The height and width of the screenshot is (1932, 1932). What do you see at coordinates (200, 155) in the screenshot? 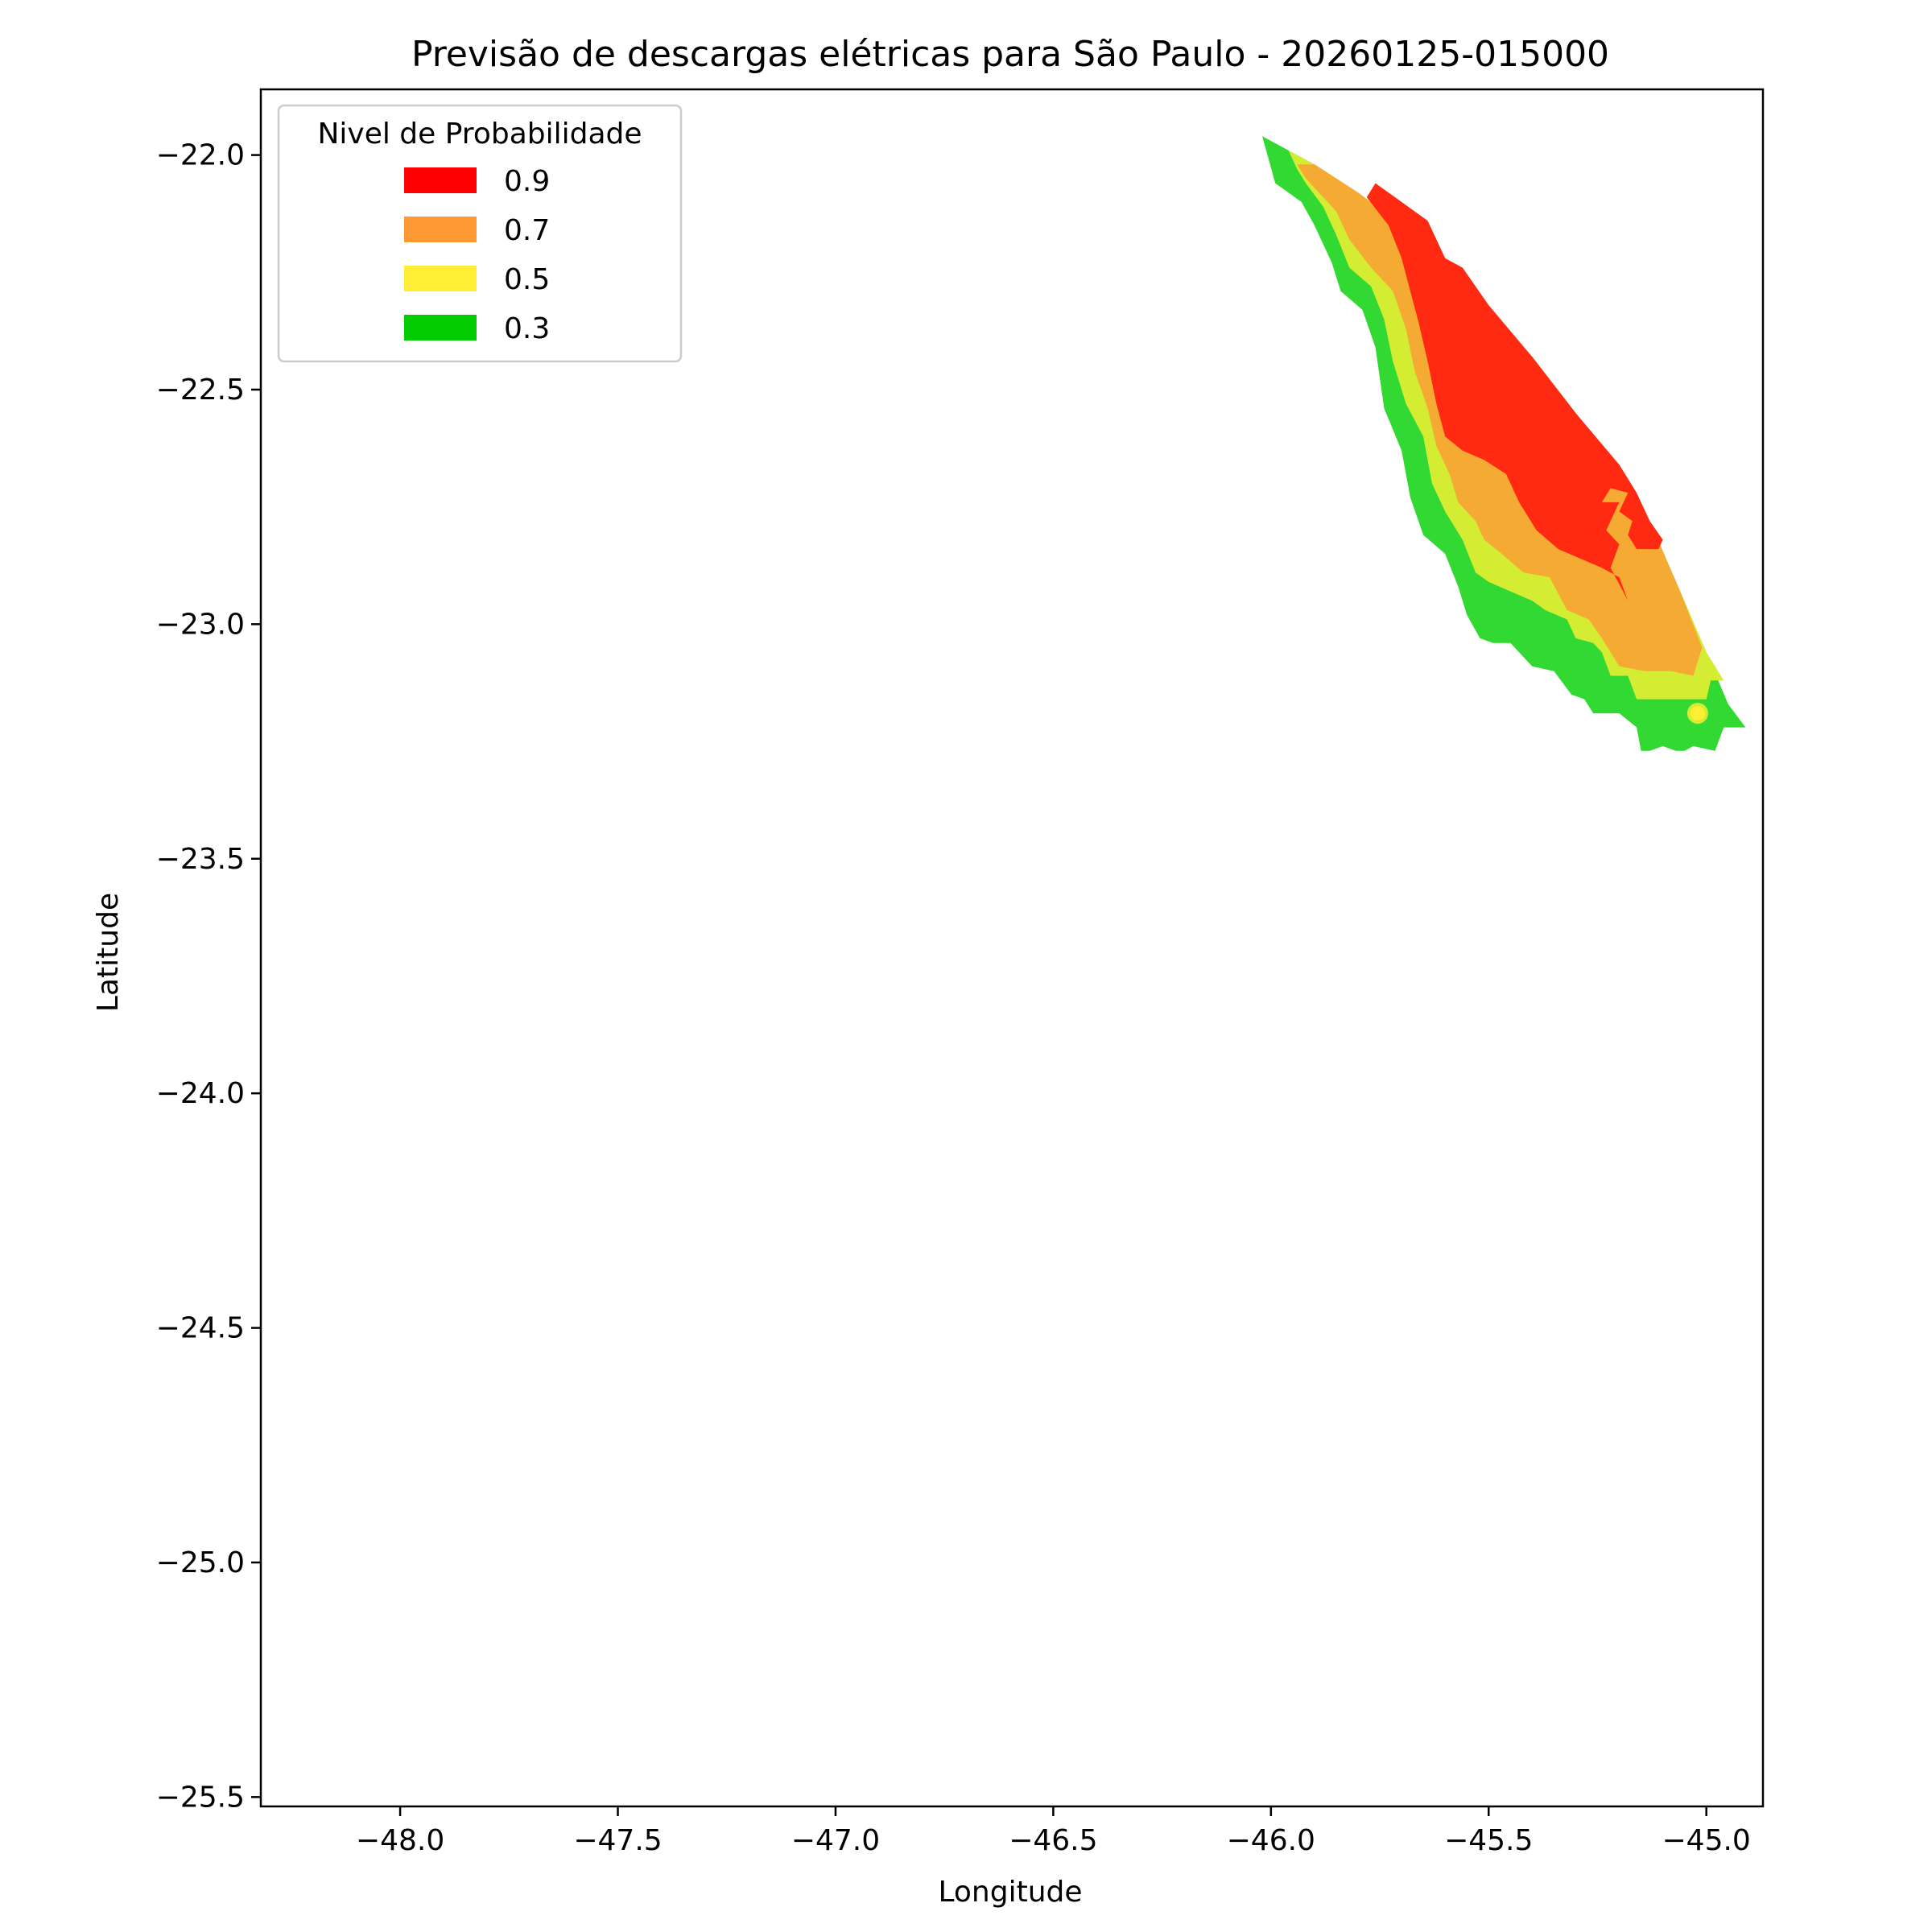
I see `y-tick-label: −22.0` at bounding box center [200, 155].